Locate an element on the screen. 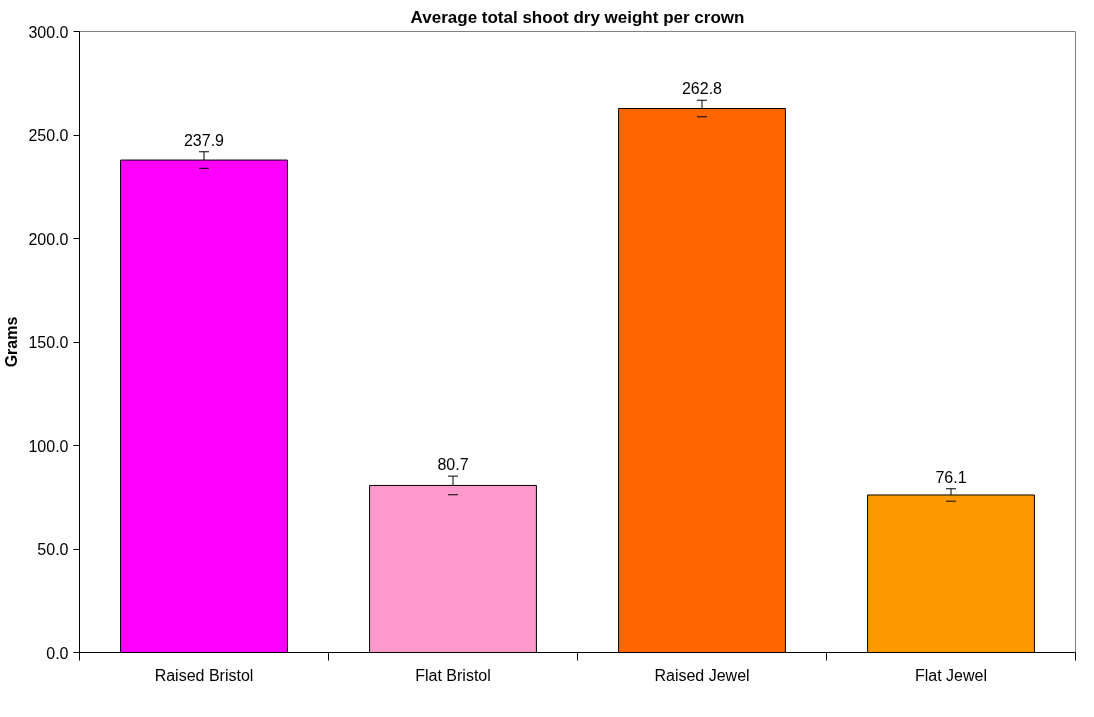  y-tick-label: 300.0 is located at coordinates (48, 32).